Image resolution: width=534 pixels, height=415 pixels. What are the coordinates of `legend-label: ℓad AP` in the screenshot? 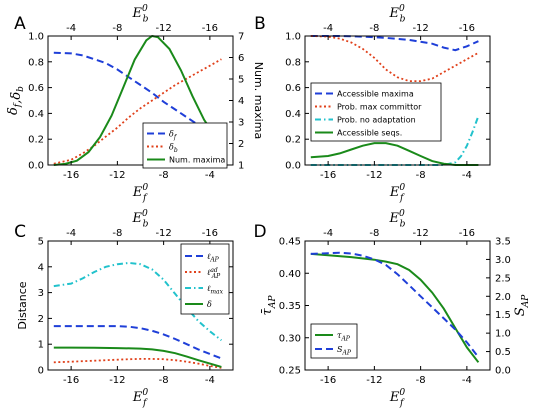 It's located at (214, 273).